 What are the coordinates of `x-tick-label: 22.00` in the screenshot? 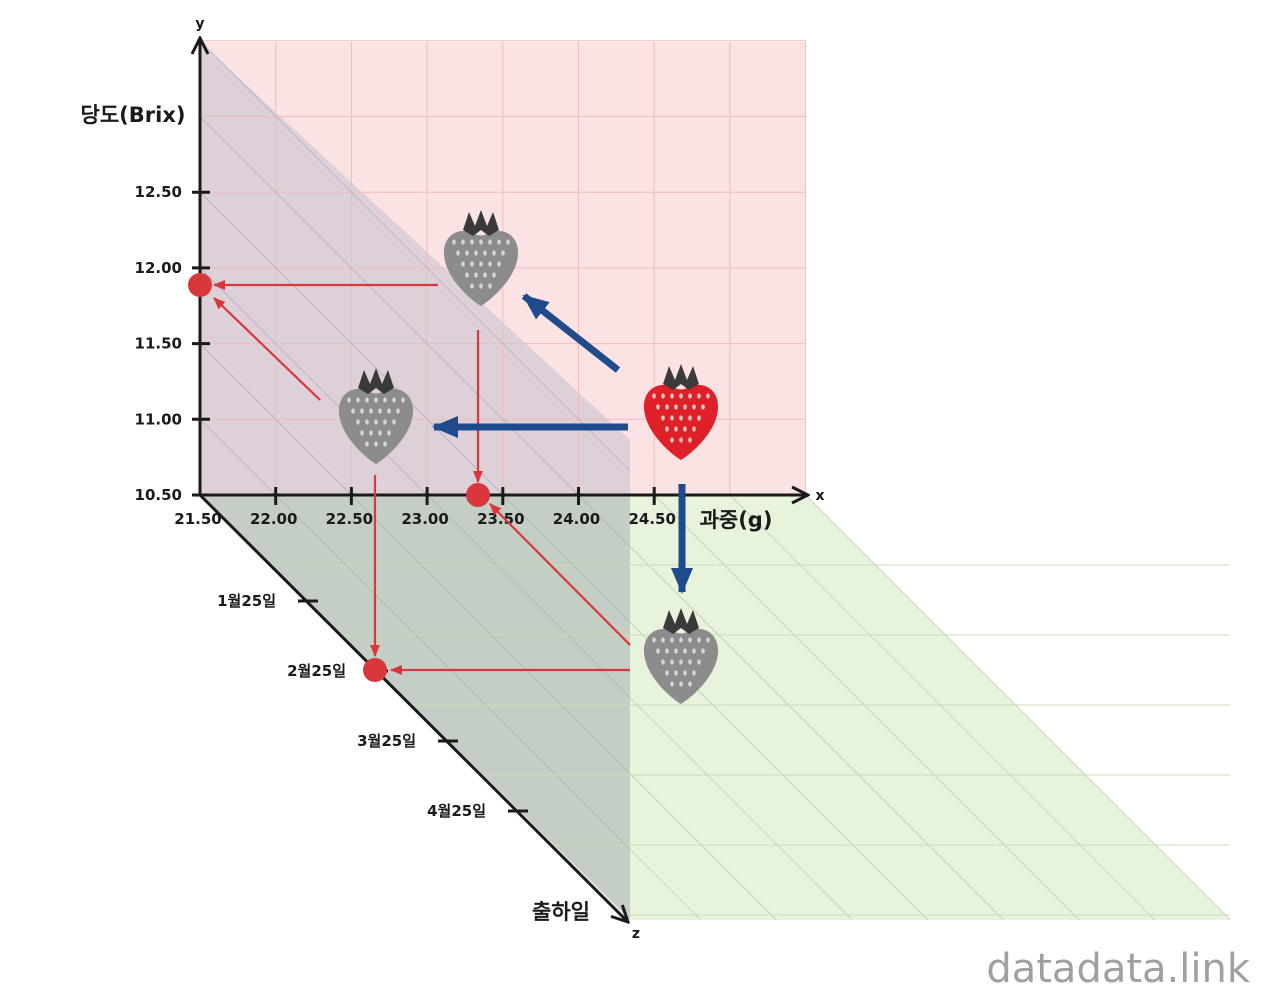 It's located at (273, 519).